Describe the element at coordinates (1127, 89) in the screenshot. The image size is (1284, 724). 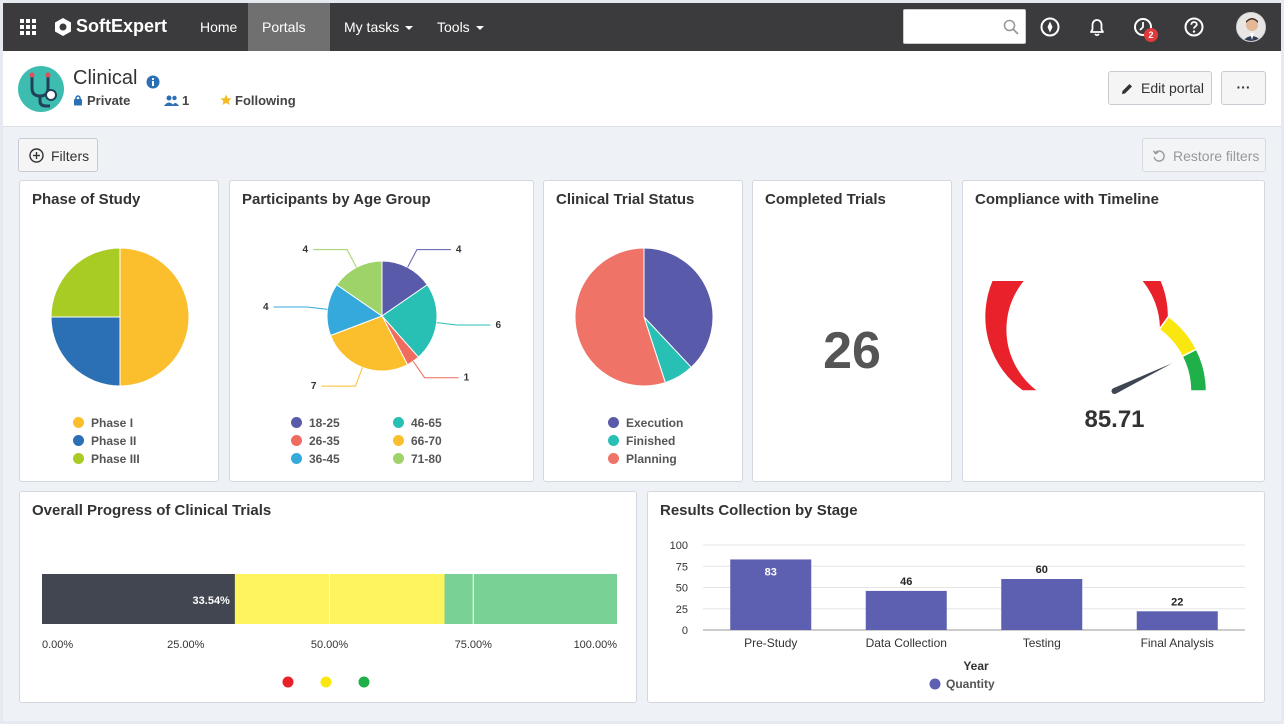
I see `pencil-icon` at that location.